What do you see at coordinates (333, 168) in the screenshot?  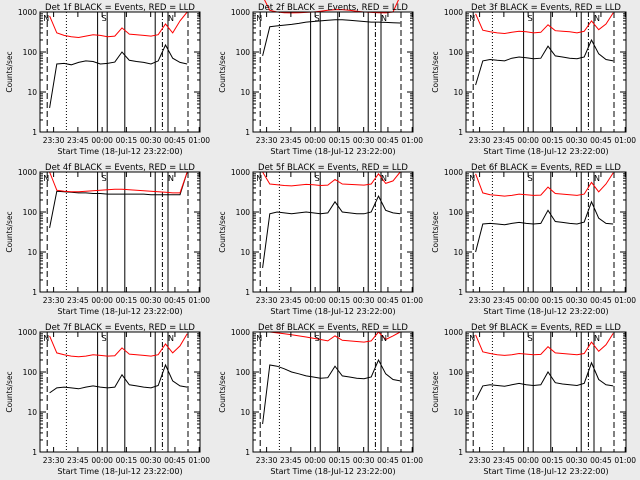 I see `panel-title: Det 5f BLACK = Events, RED = LLD` at bounding box center [333, 168].